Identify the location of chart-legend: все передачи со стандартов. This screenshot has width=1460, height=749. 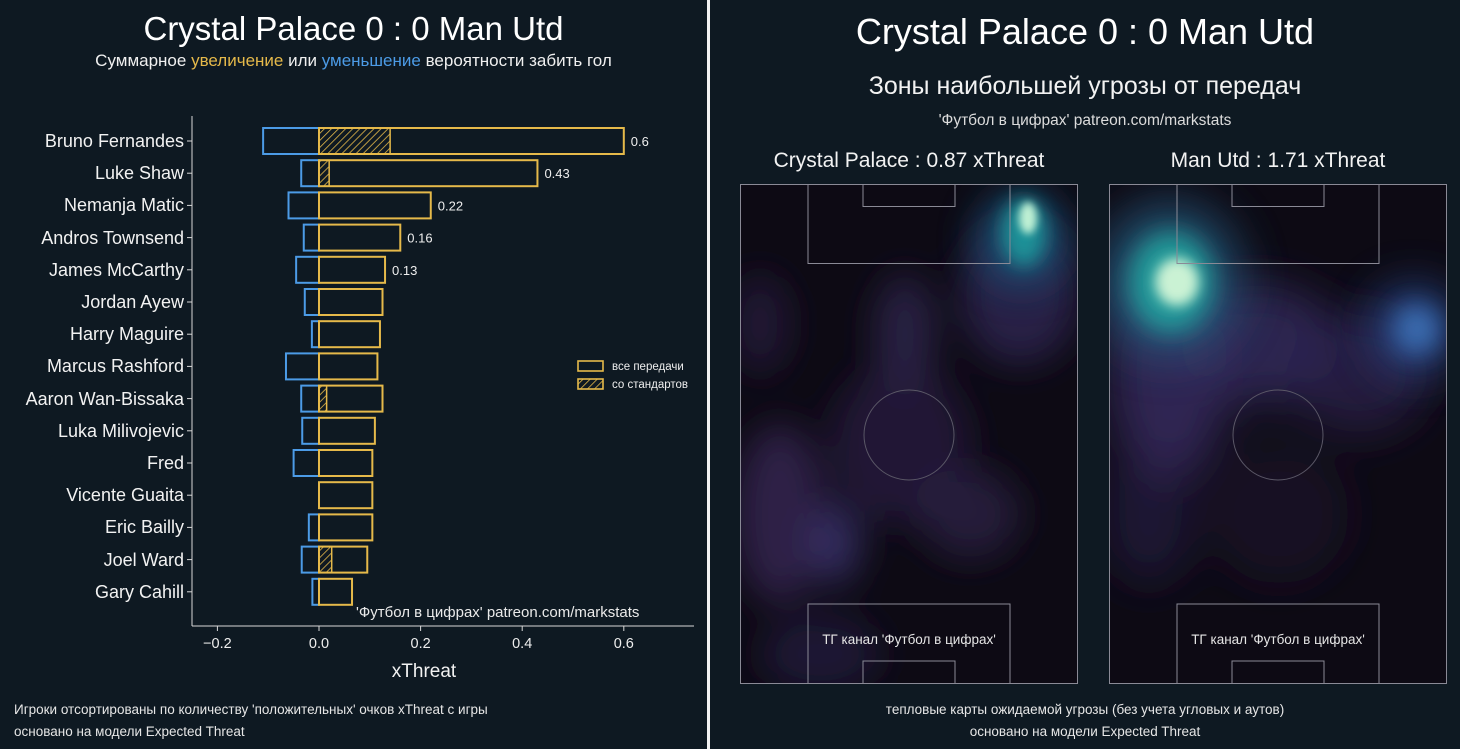
(632, 375).